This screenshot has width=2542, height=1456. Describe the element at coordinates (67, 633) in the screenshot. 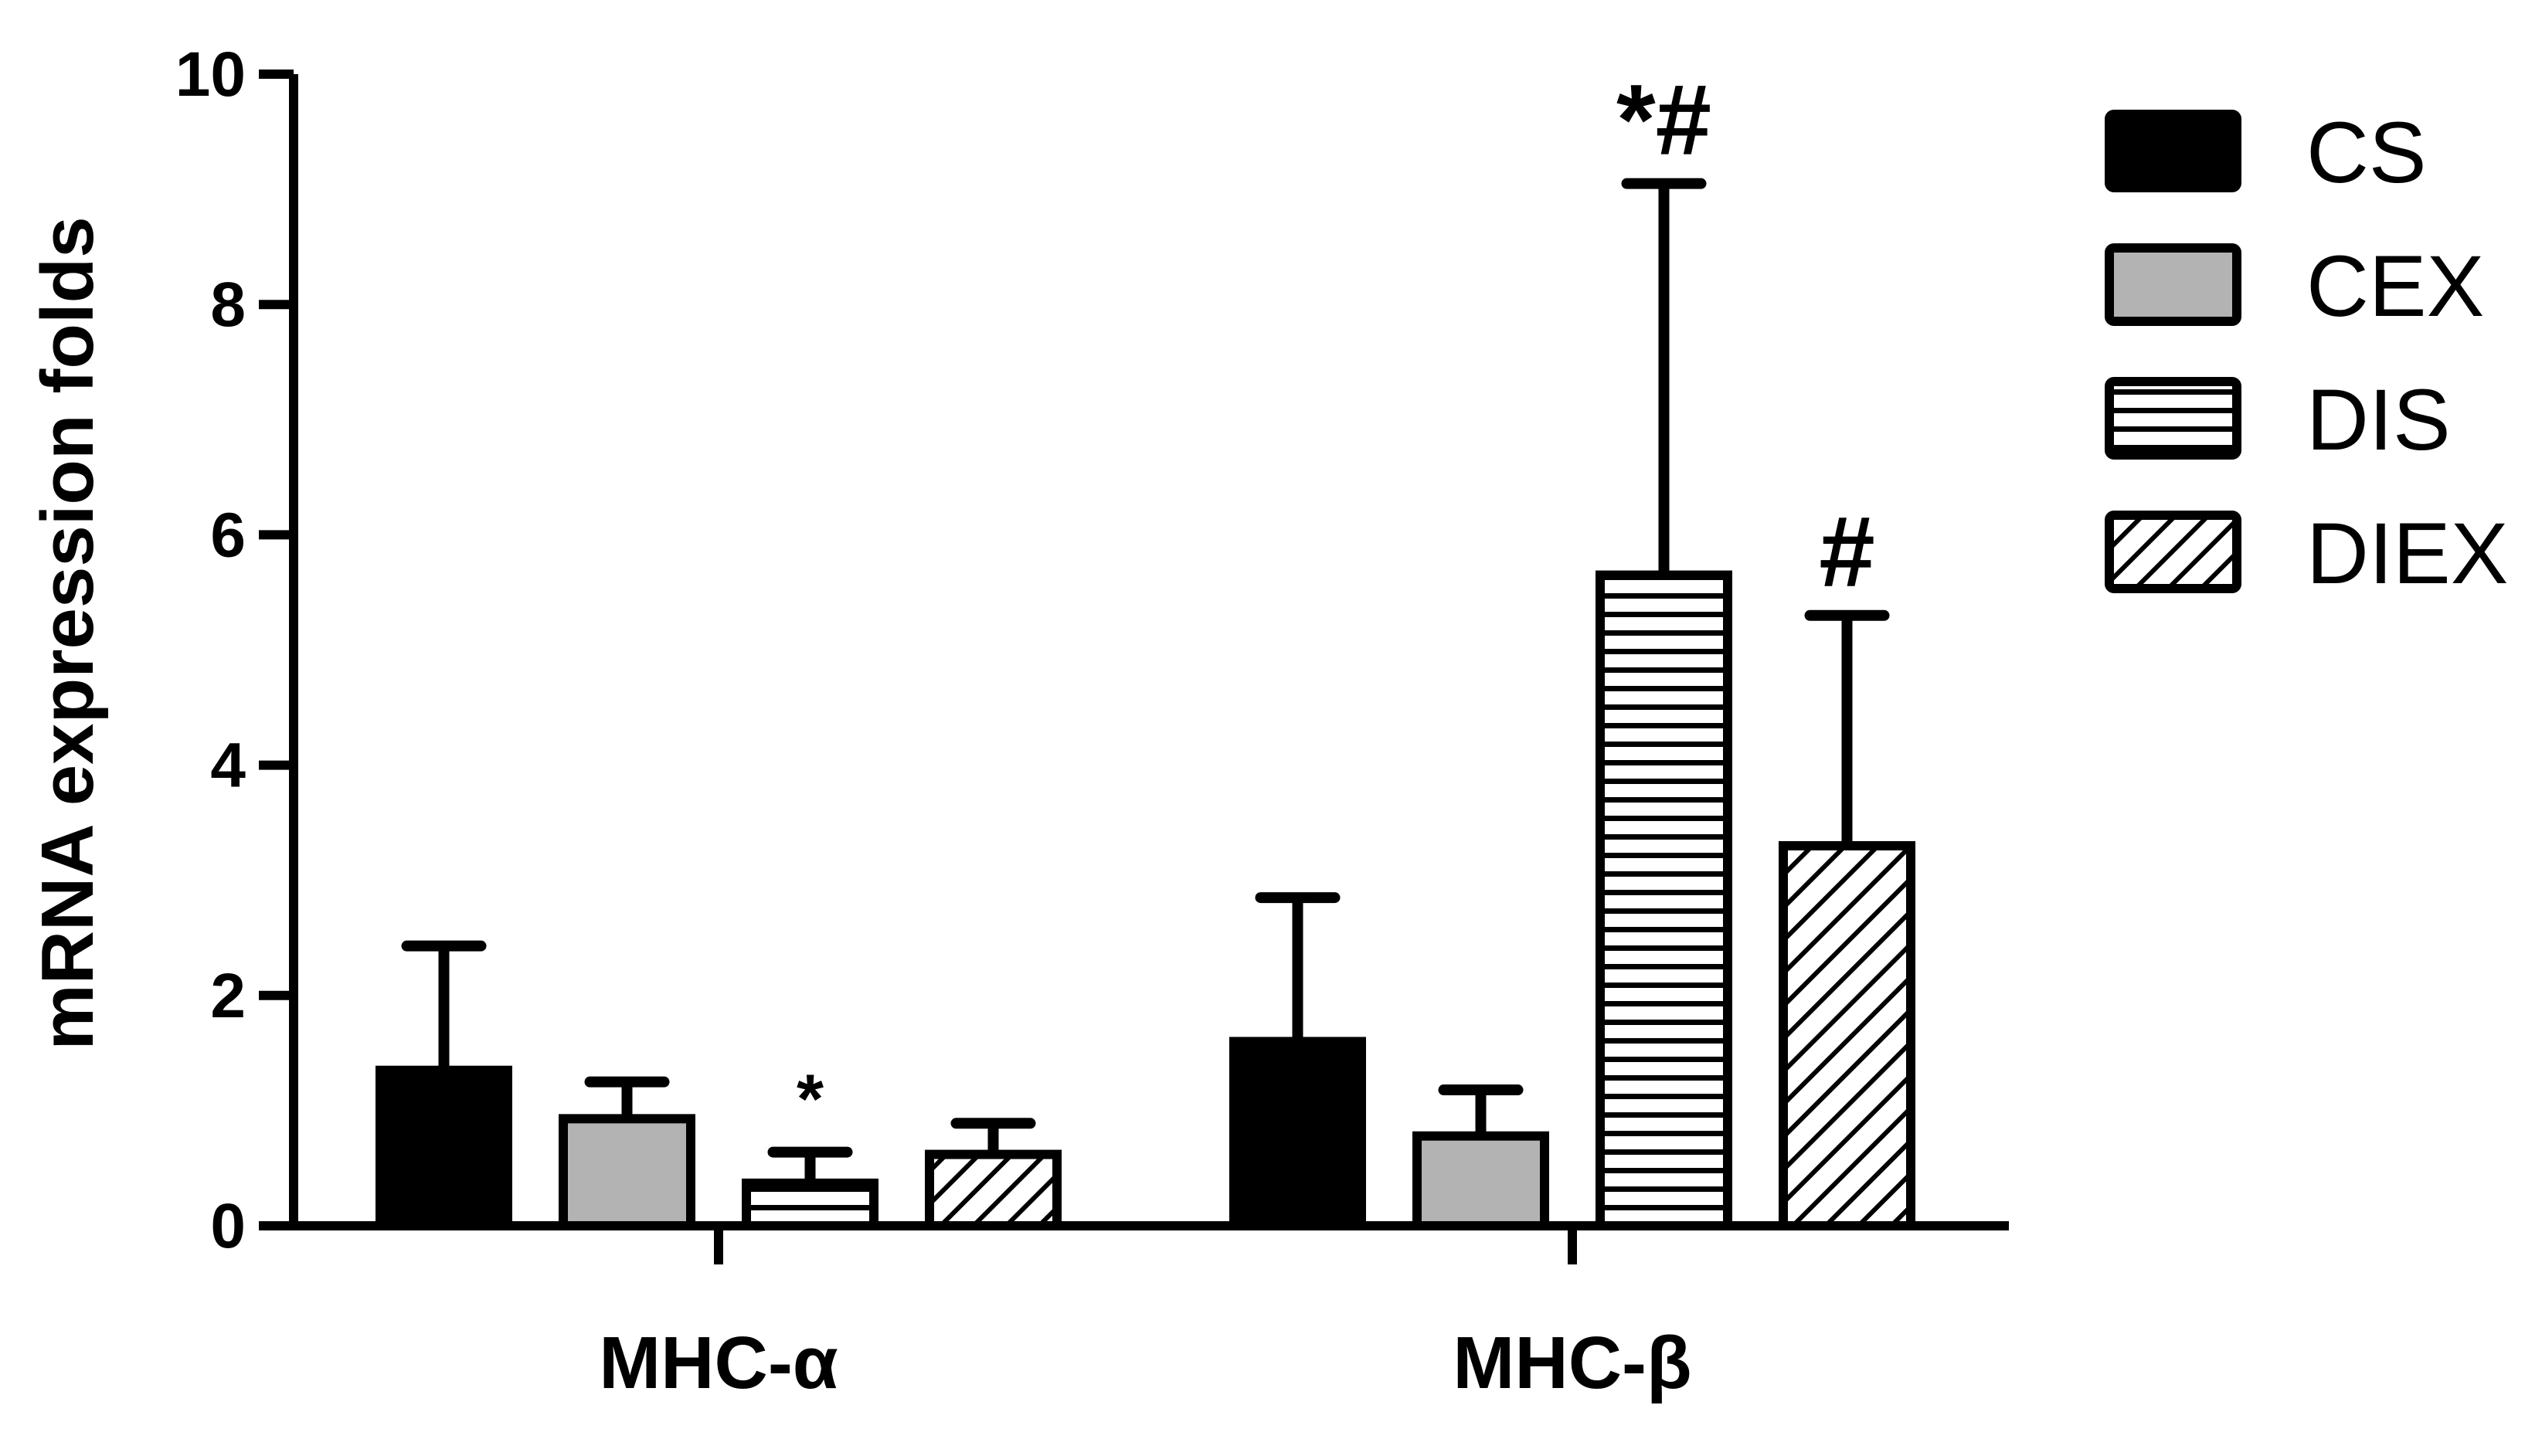

I see `y-axis-title: mRNA expression folds` at that location.